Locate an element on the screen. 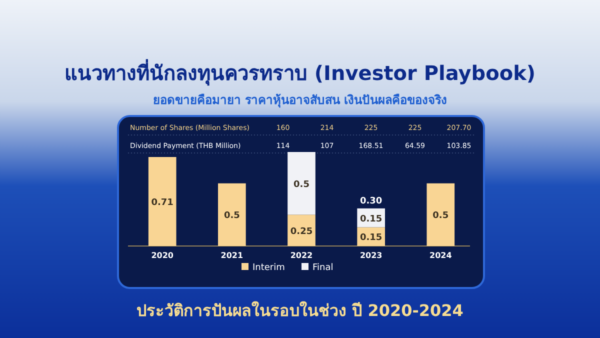 The height and width of the screenshot is (338, 600). legend-label: Interim is located at coordinates (268, 268).